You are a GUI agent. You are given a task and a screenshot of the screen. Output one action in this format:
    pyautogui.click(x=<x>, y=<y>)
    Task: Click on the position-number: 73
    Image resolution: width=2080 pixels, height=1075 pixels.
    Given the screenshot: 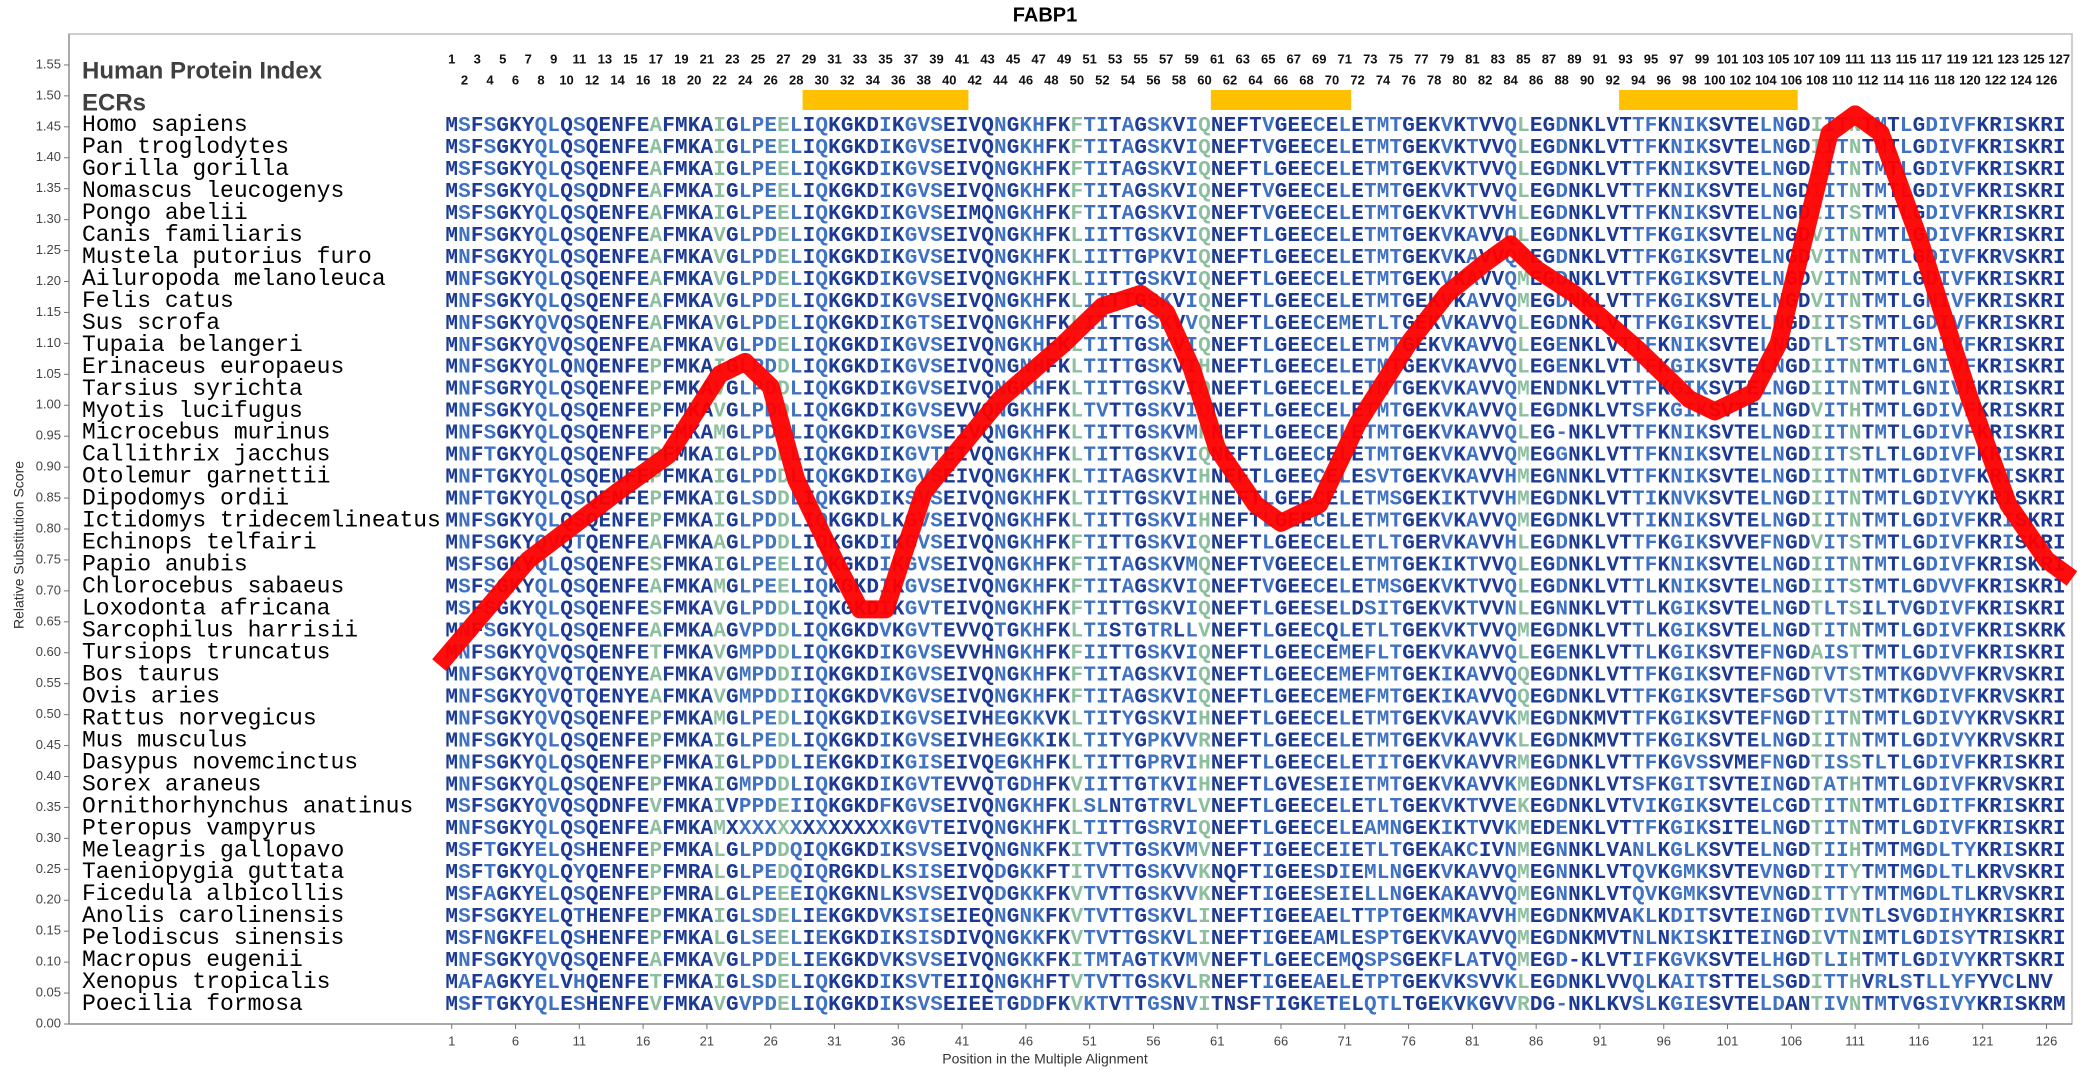 What is the action you would take?
    pyautogui.click(x=1370, y=58)
    